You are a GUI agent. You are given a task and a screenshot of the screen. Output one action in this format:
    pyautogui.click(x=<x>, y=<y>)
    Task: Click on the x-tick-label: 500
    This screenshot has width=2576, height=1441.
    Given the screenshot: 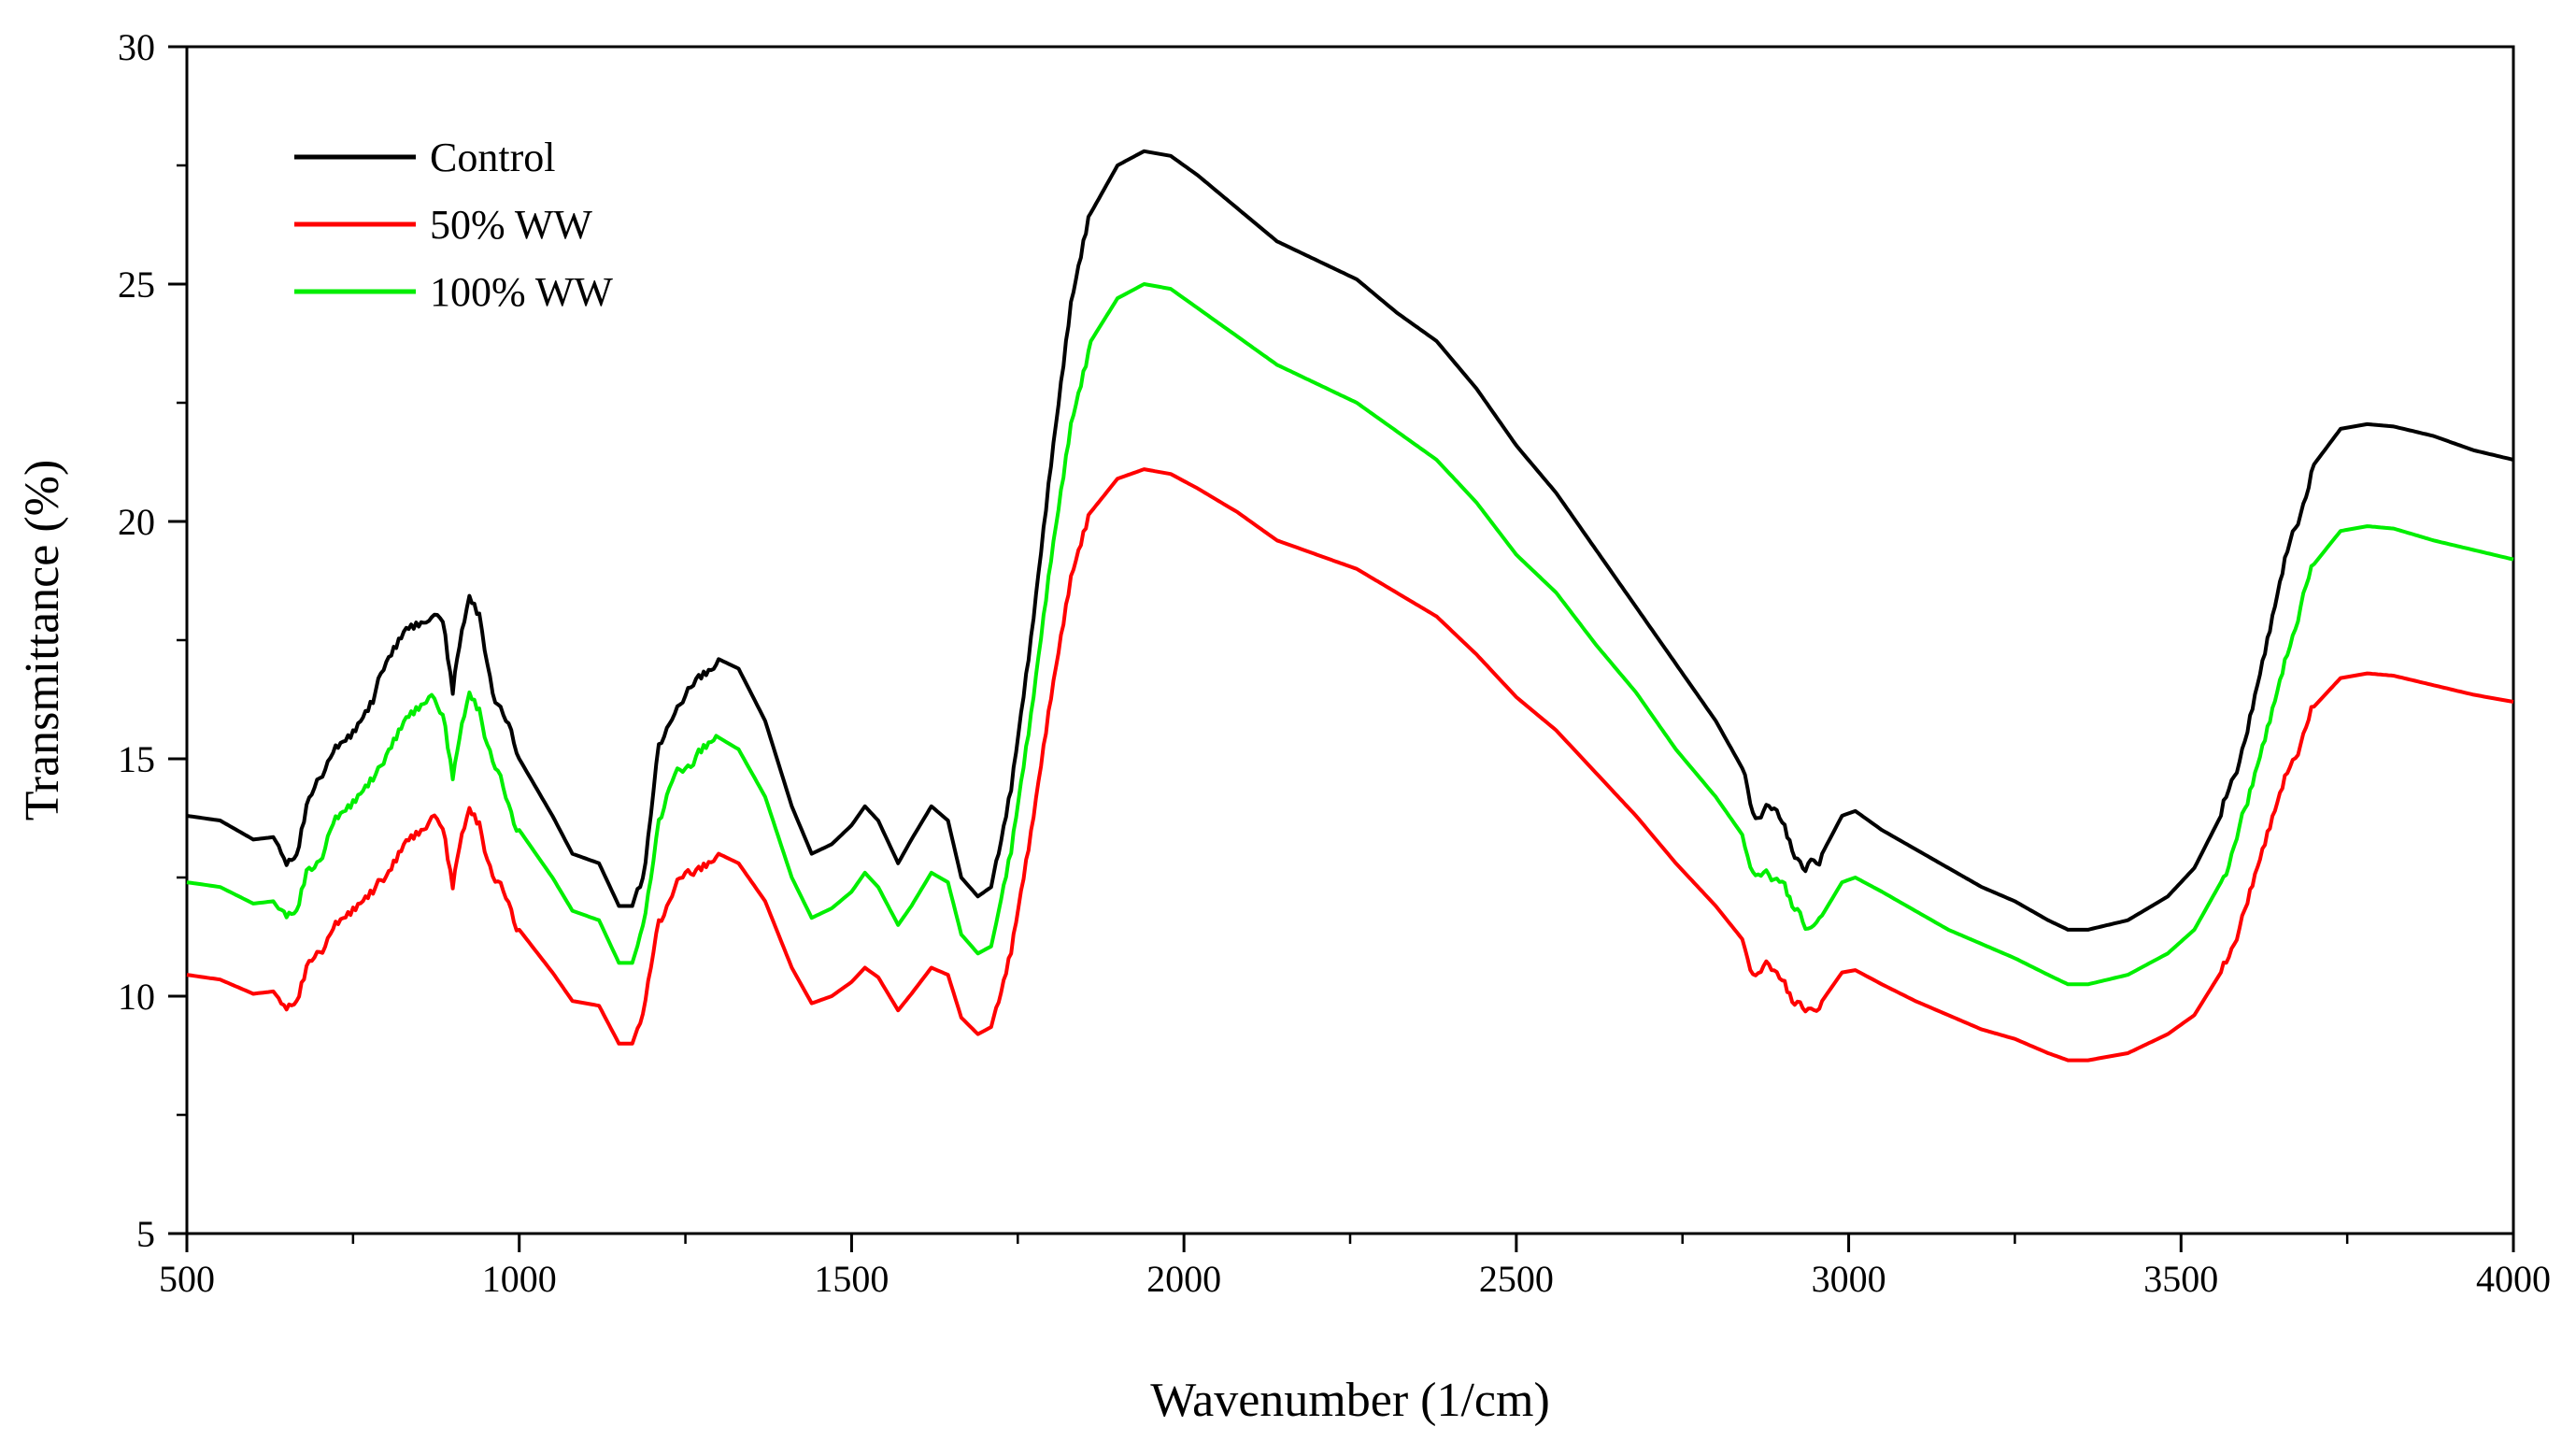 What is the action you would take?
    pyautogui.click(x=187, y=1279)
    